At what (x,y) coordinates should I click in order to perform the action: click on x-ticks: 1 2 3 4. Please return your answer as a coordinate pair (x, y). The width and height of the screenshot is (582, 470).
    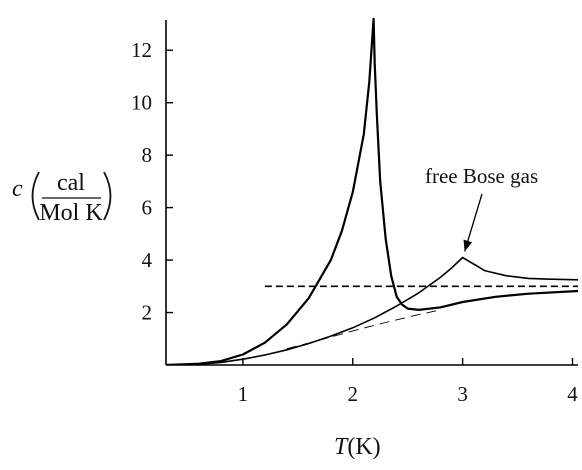
    Looking at the image, I should click on (408, 382).